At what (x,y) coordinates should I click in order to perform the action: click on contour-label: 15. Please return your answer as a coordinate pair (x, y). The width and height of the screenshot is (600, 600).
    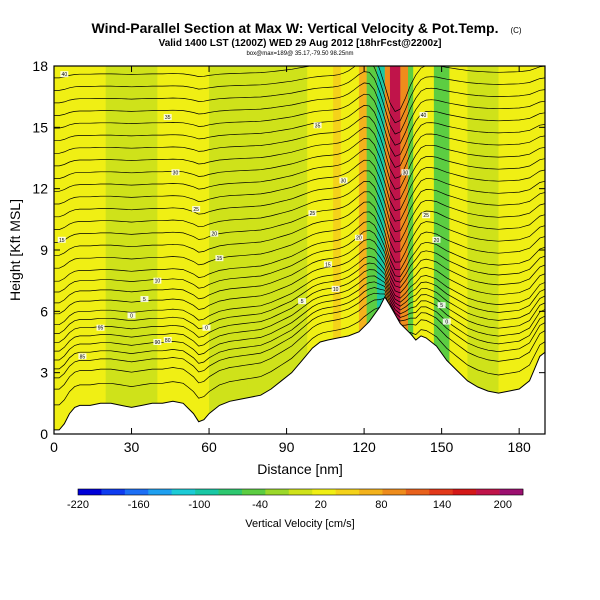
    Looking at the image, I should click on (62, 241).